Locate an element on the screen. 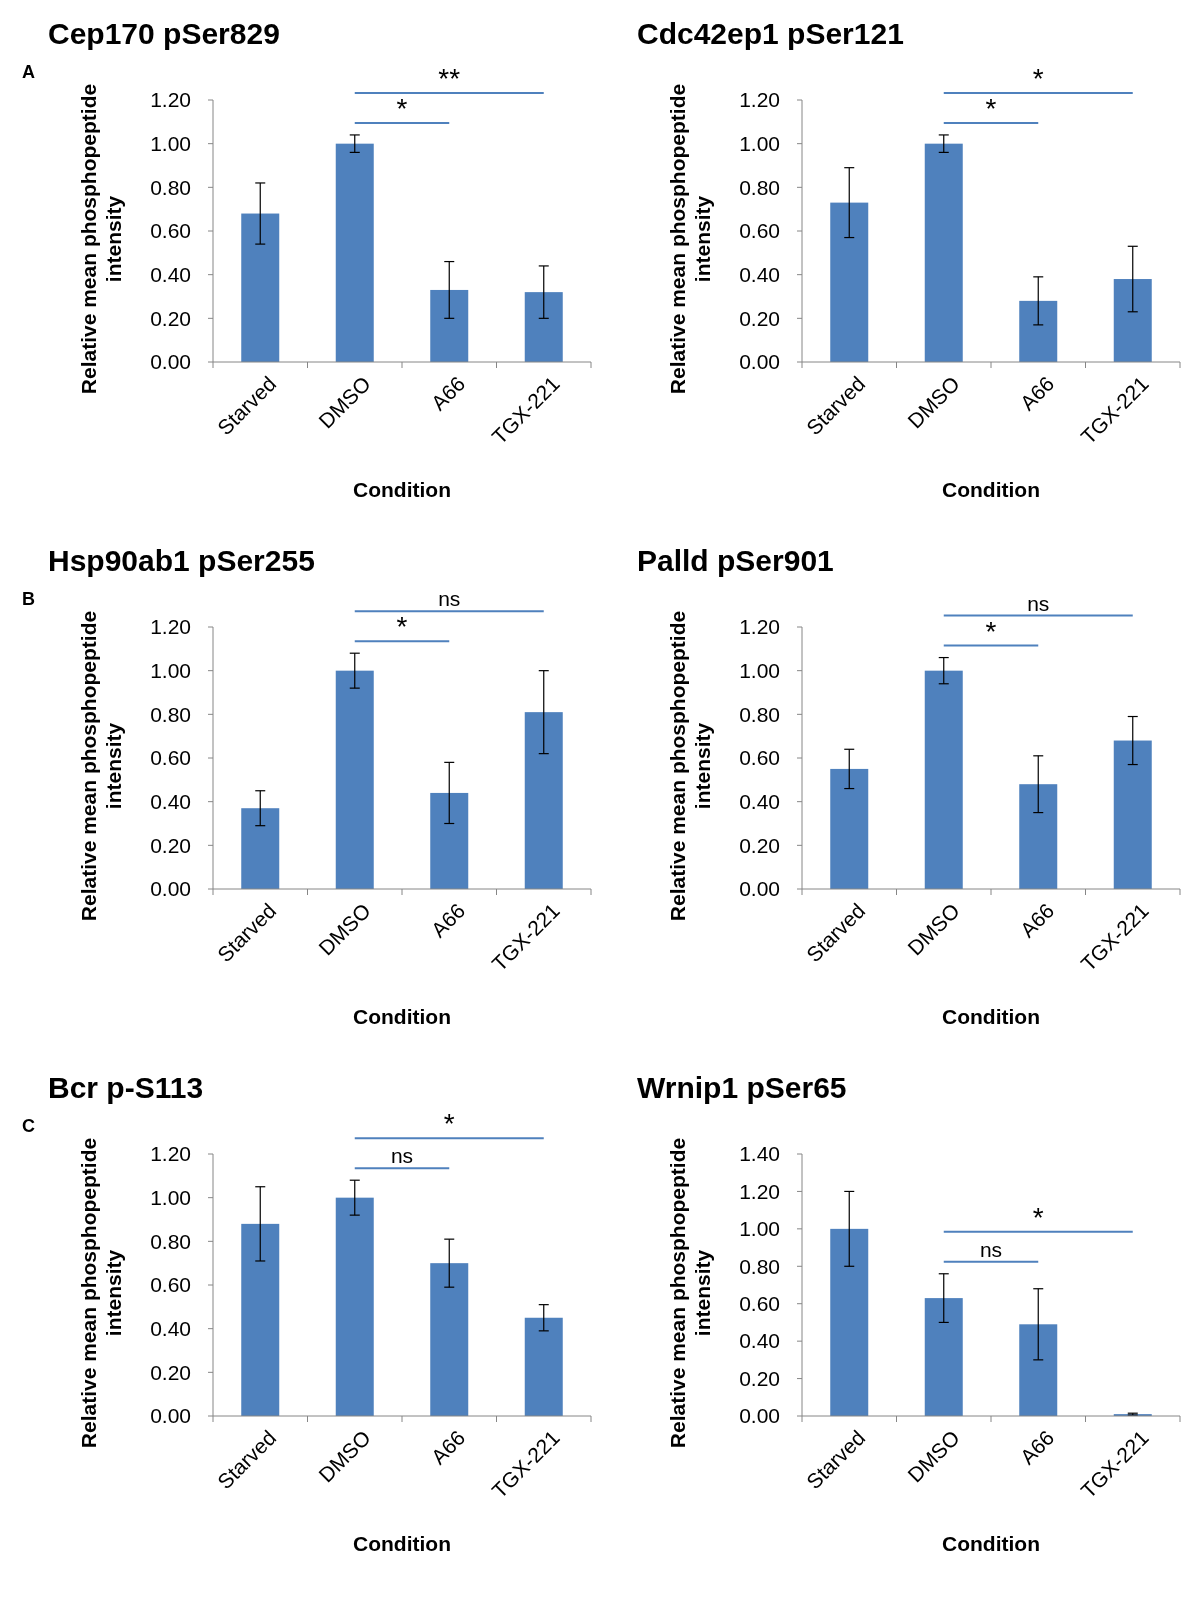 The image size is (1194, 1602). y-tick-label: 1.40 is located at coordinates (759, 1154).